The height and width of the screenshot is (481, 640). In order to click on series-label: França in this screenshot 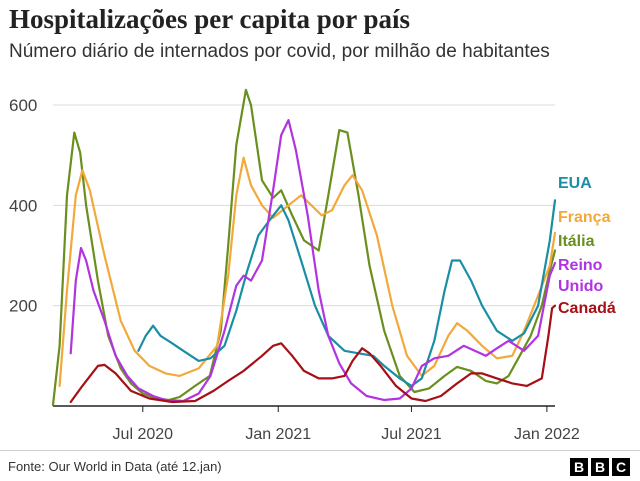, I will do `click(584, 217)`.